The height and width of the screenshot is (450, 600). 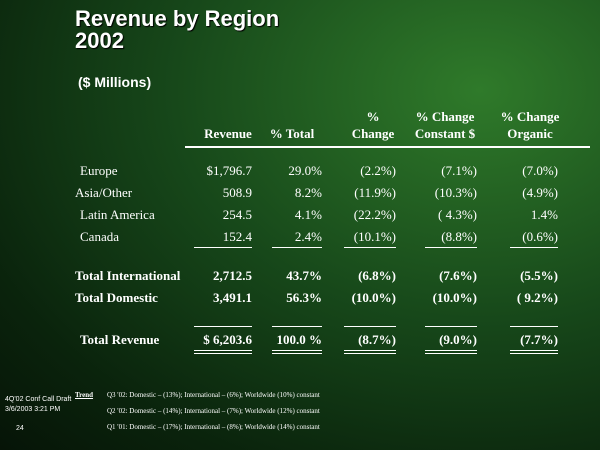 I want to click on cell: (9.0%), so click(x=458, y=339).